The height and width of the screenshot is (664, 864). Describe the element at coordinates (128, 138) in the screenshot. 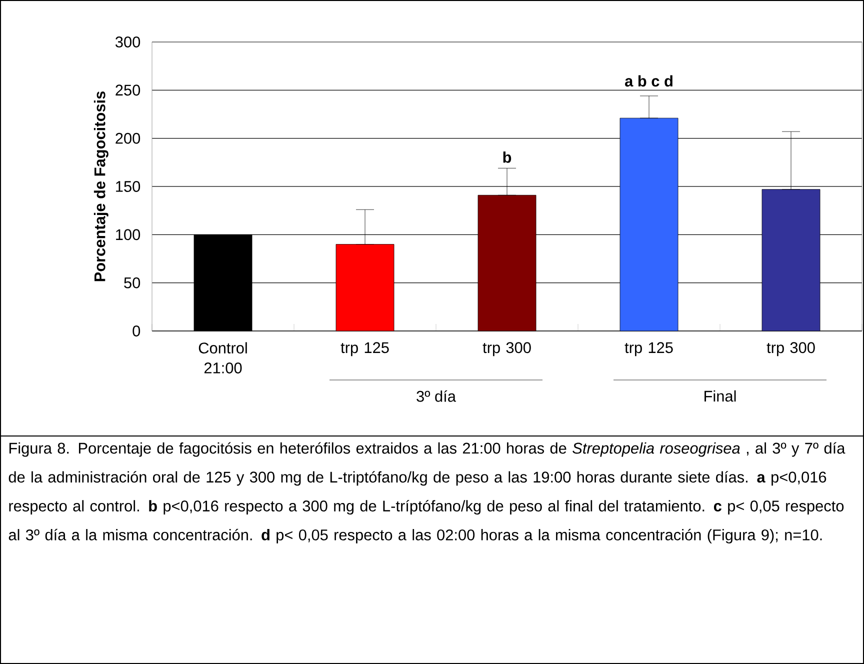

I see `y-tick-label: 200` at that location.